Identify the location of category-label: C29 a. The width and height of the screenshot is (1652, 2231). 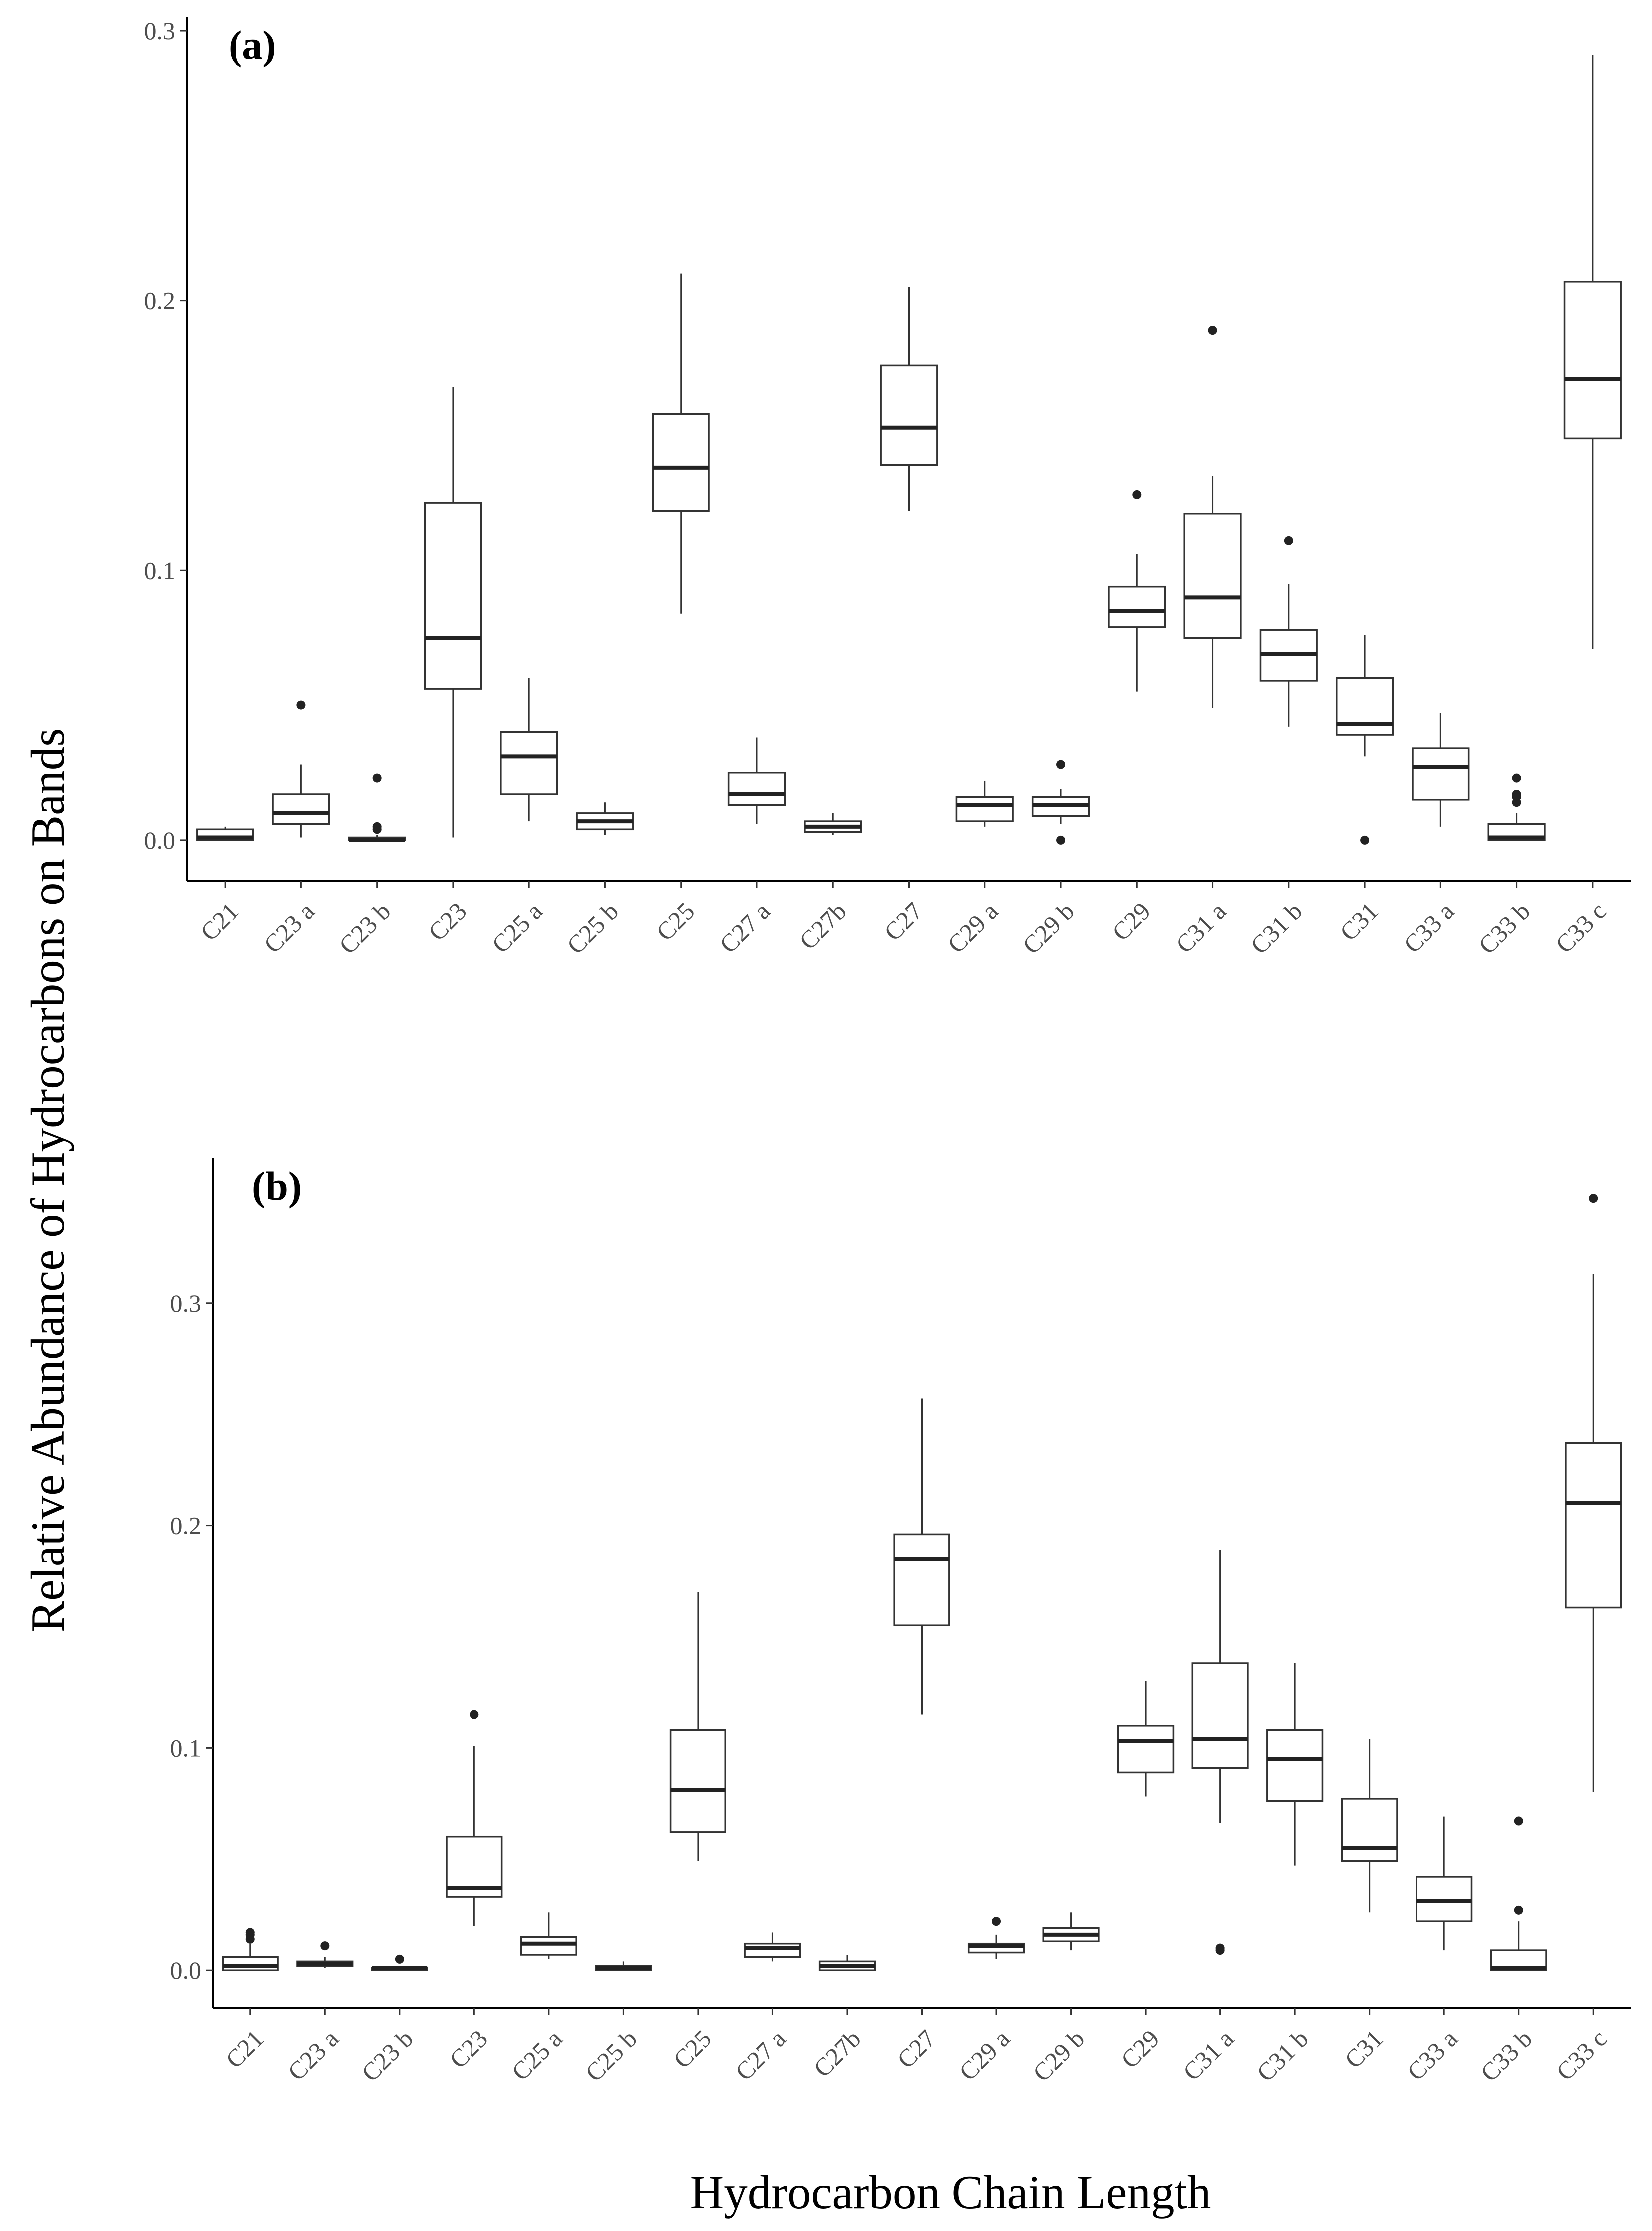
(985, 2055).